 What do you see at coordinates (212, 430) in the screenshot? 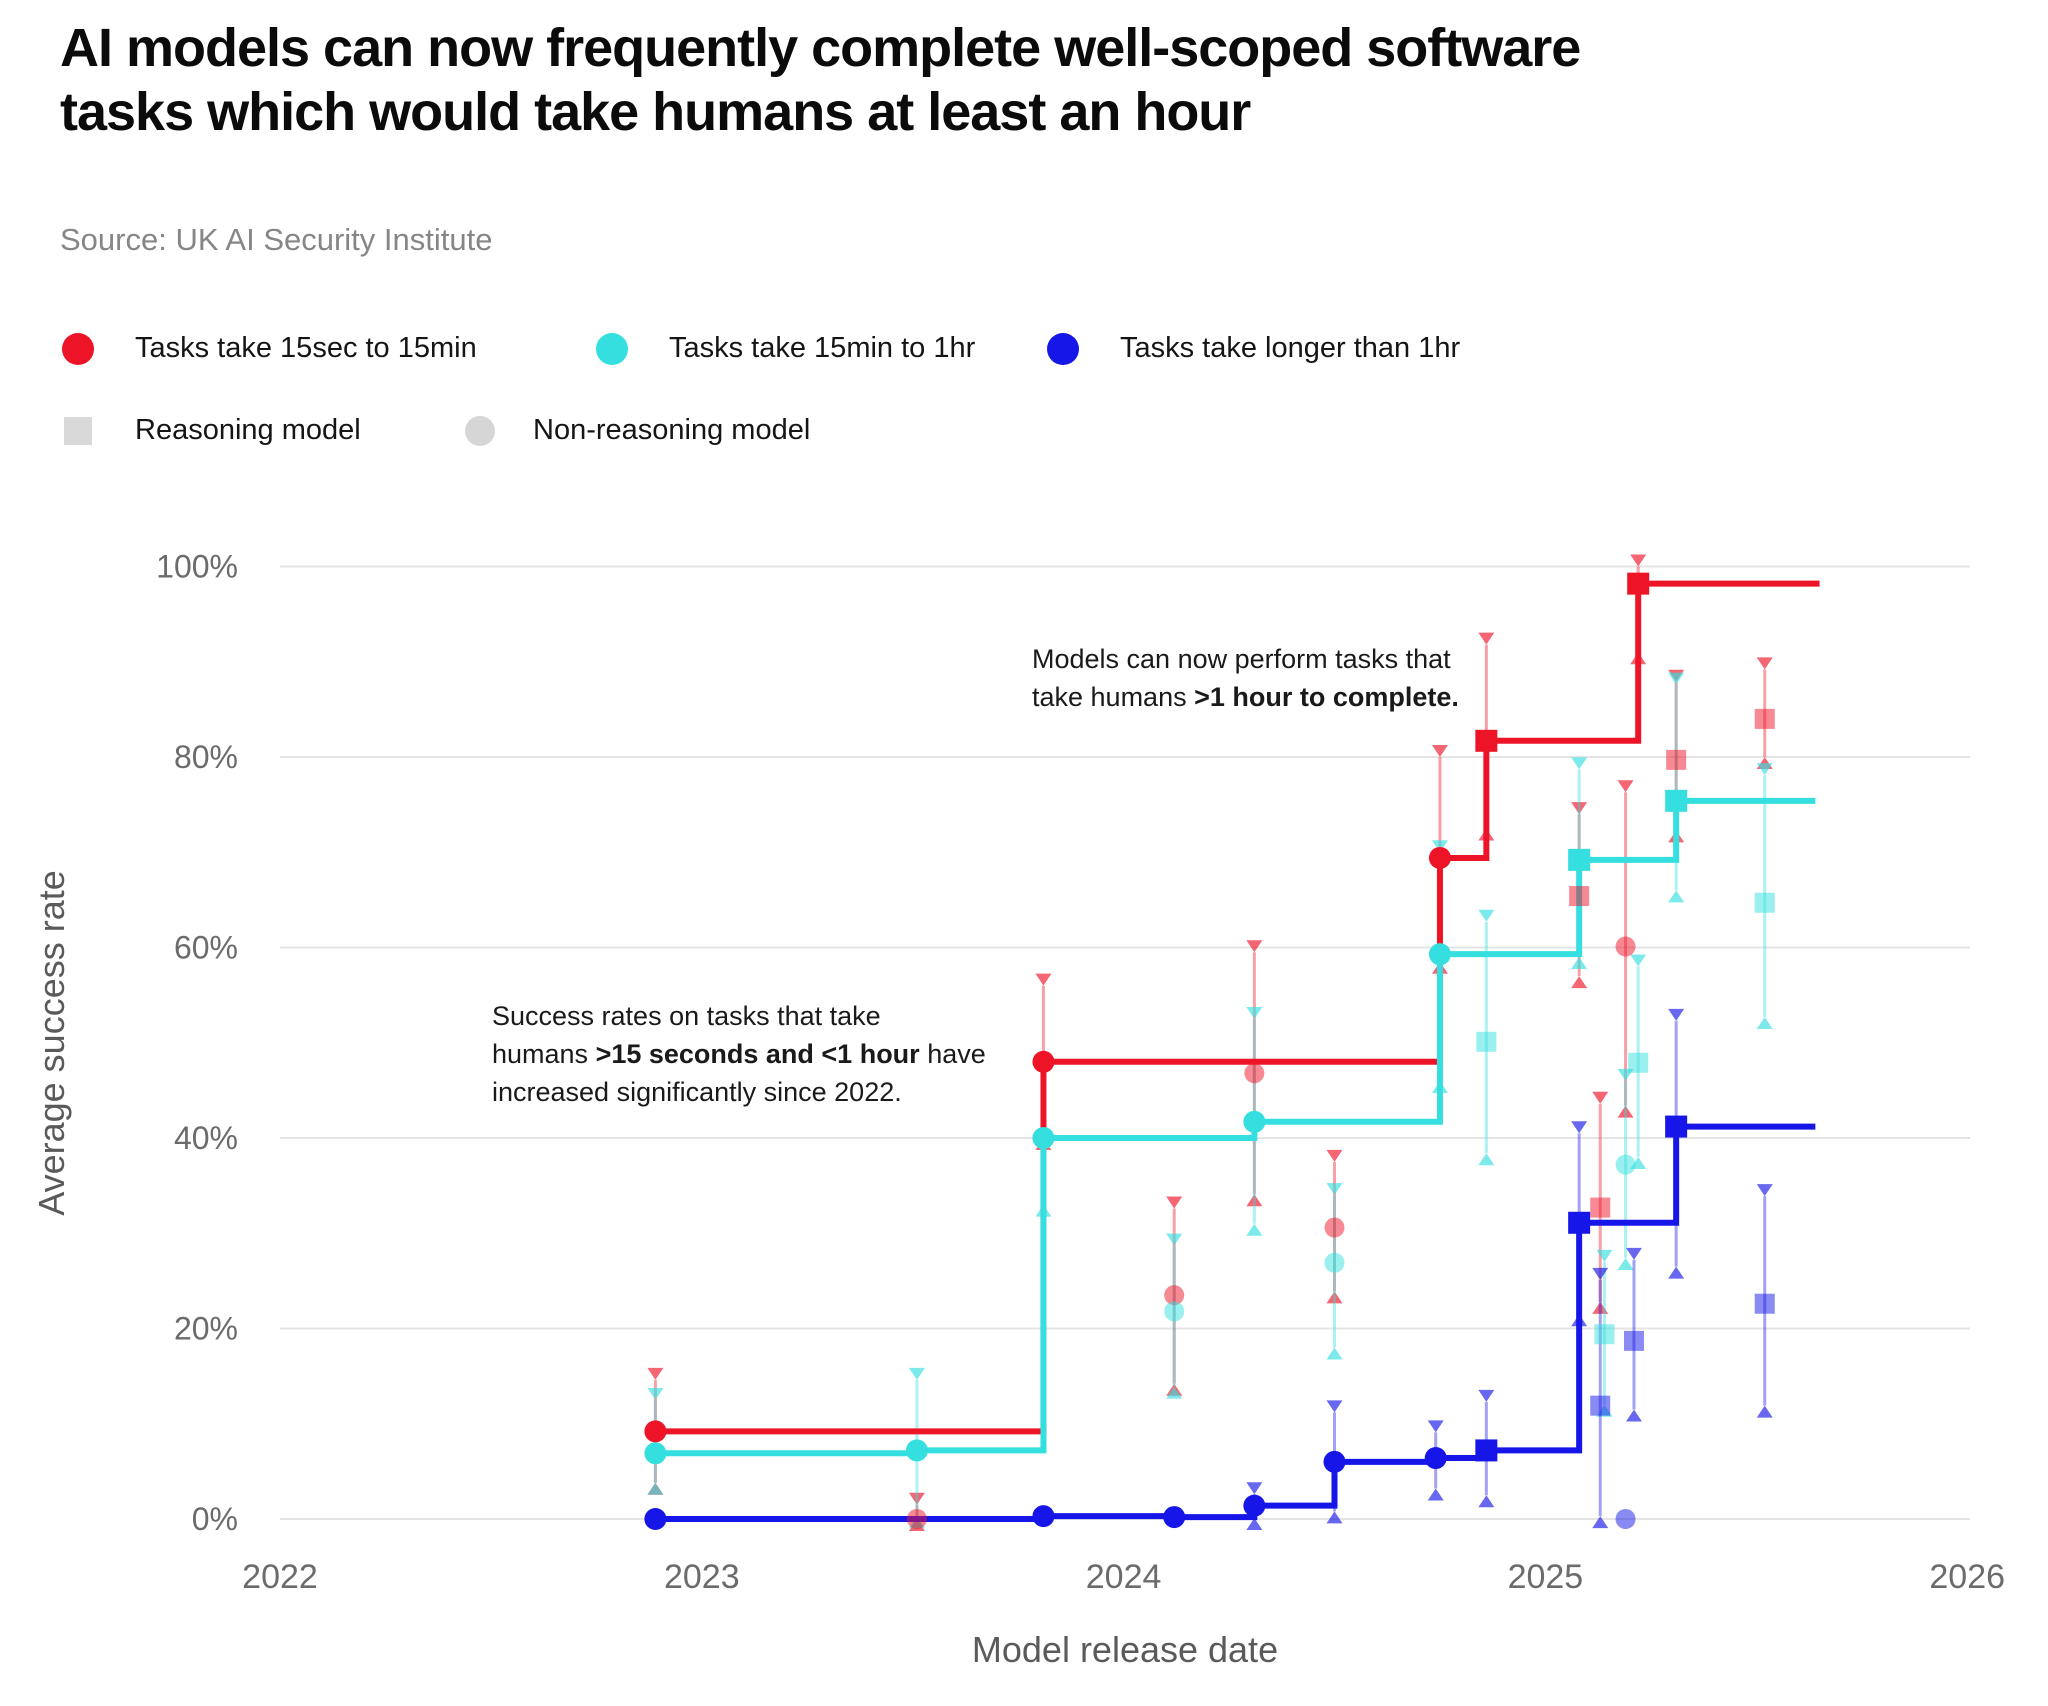
I see `legend-item-reasoning: Reasoning model` at bounding box center [212, 430].